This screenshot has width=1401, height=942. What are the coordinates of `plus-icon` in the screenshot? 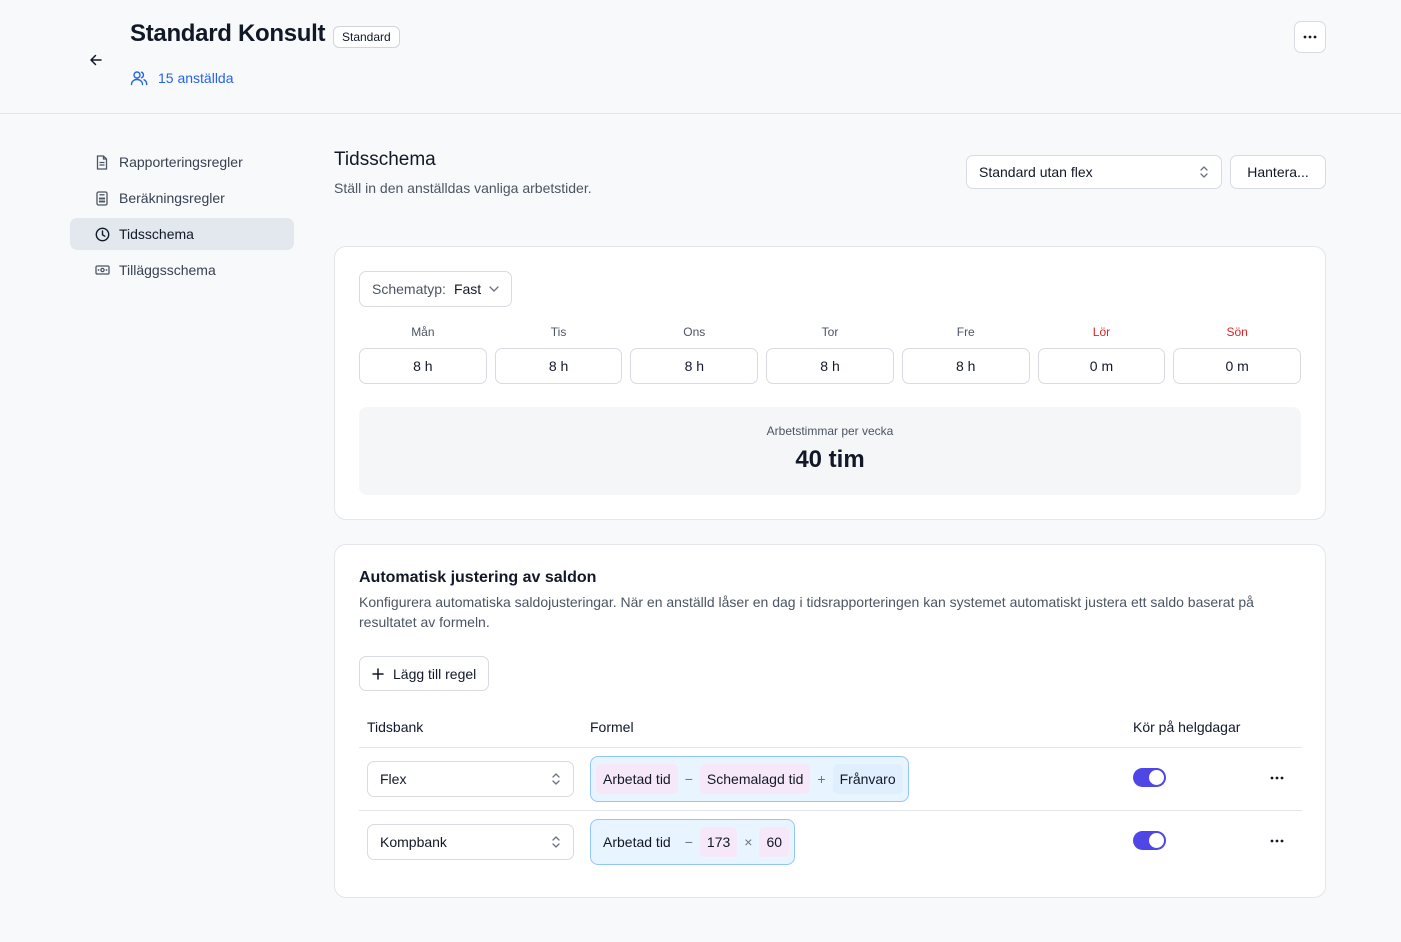 It's located at (378, 673).